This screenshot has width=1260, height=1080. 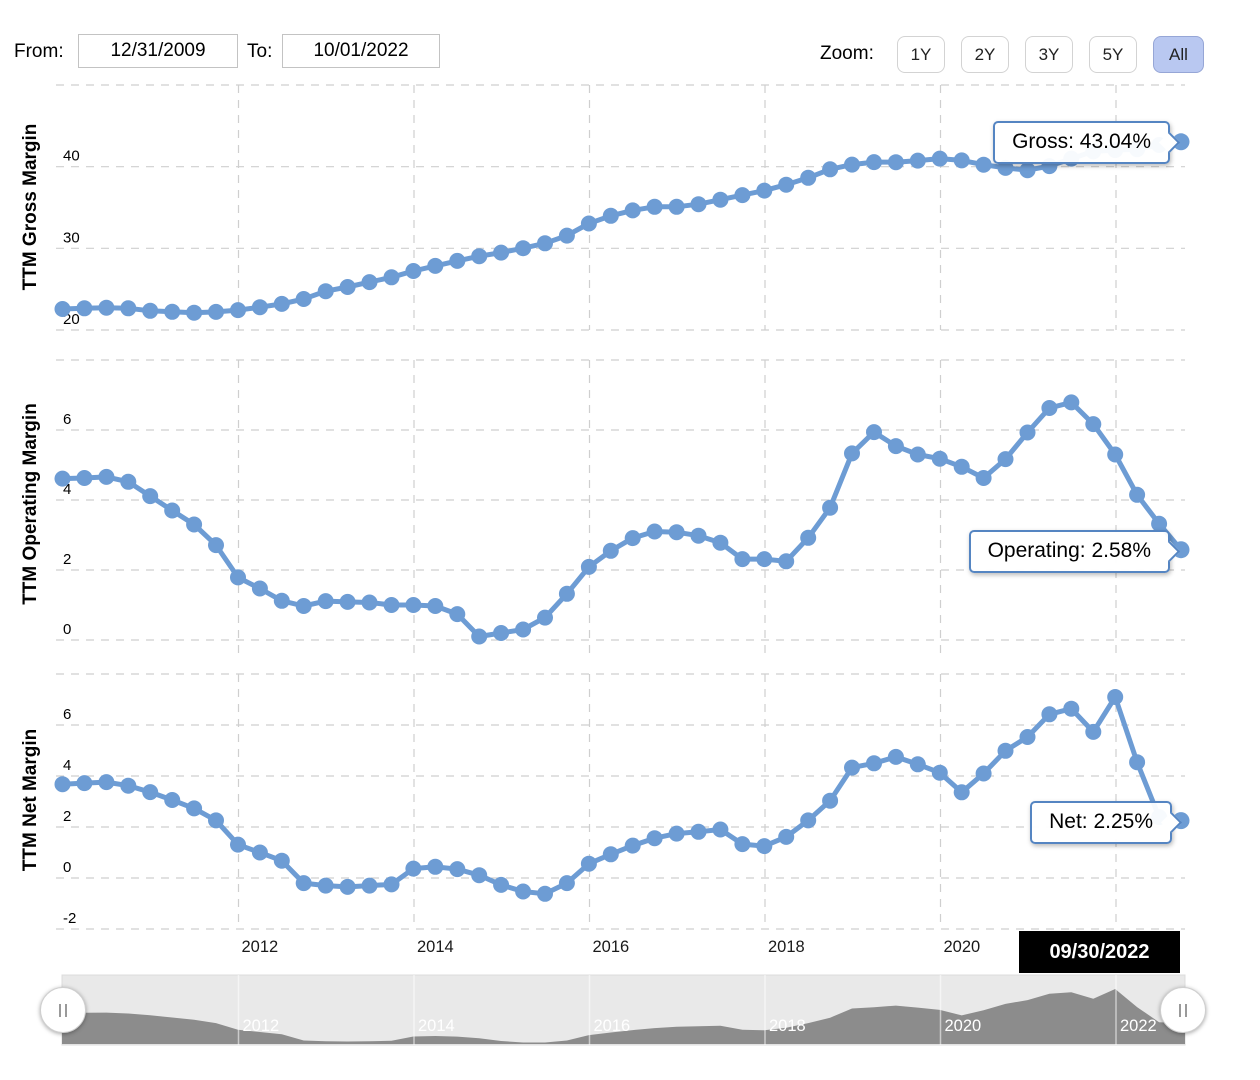 What do you see at coordinates (361, 51) in the screenshot?
I see `to-date-input` at bounding box center [361, 51].